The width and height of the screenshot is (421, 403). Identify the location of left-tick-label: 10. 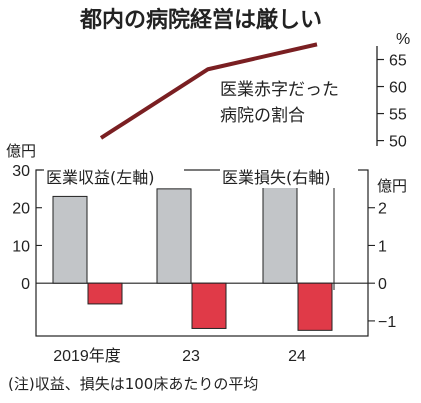
(21, 246).